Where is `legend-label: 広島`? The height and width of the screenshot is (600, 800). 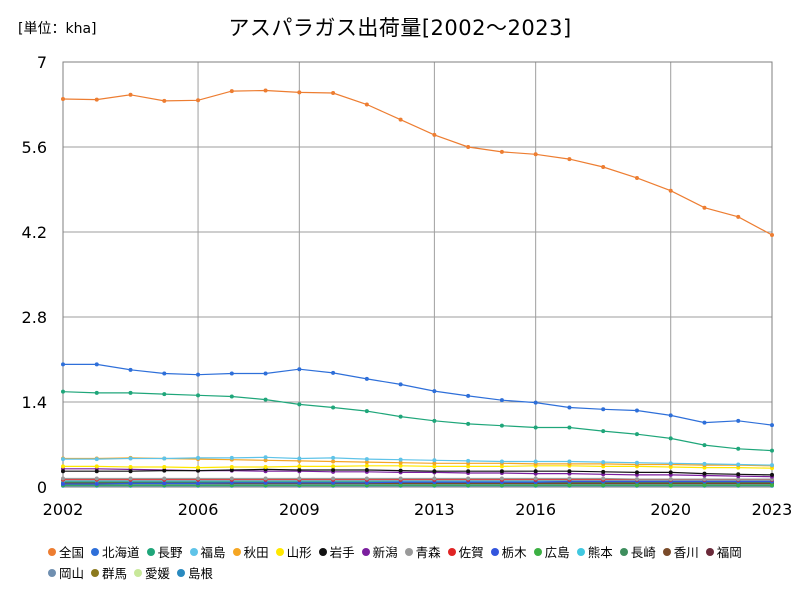 legend-label: 広島 is located at coordinates (557, 552).